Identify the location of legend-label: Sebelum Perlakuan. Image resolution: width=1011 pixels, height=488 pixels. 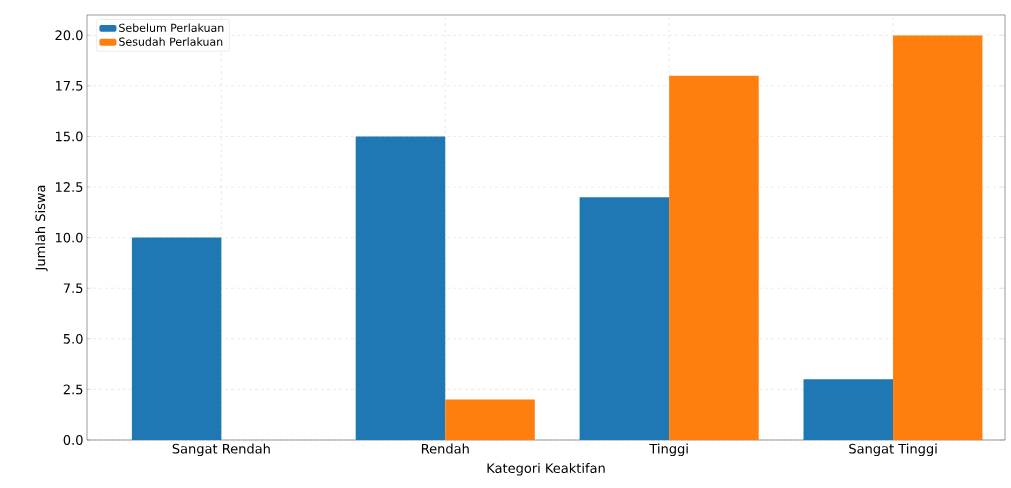
(171, 27).